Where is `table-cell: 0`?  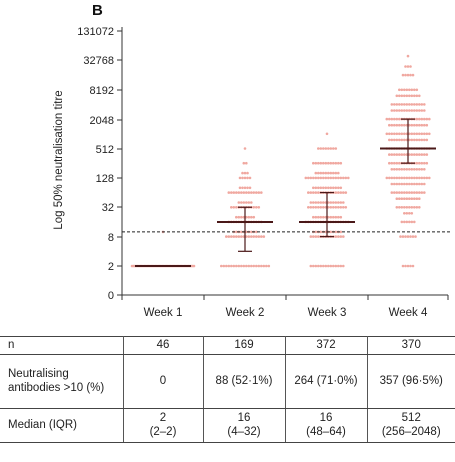 table-cell: 0 is located at coordinates (162, 381).